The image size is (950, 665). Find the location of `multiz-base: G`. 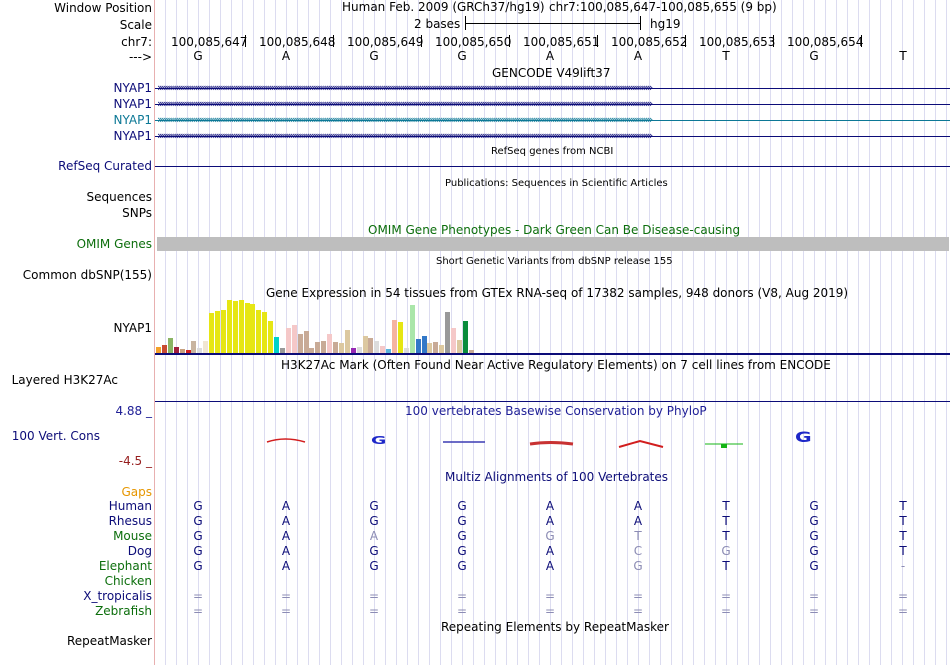

multiz-base: G is located at coordinates (198, 506).